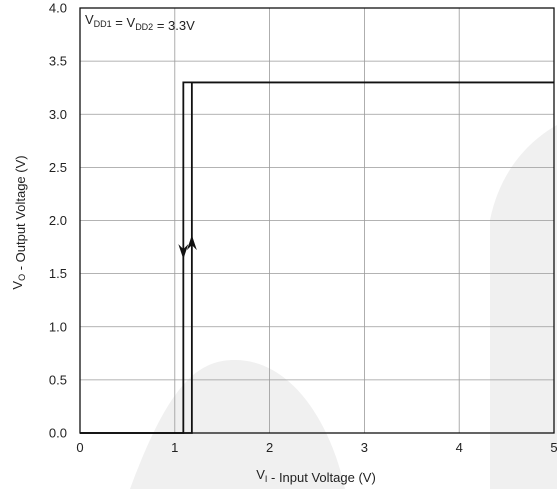  What do you see at coordinates (58, 167) in the screenshot?
I see `y-tick-label: 2.5` at bounding box center [58, 167].